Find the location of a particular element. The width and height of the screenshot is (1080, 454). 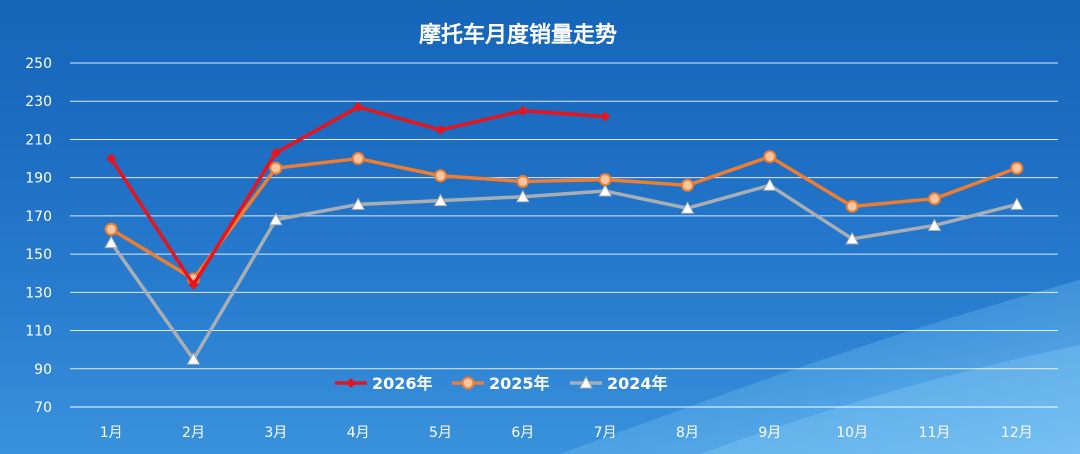

legend-item: 2024年 is located at coordinates (619, 383).